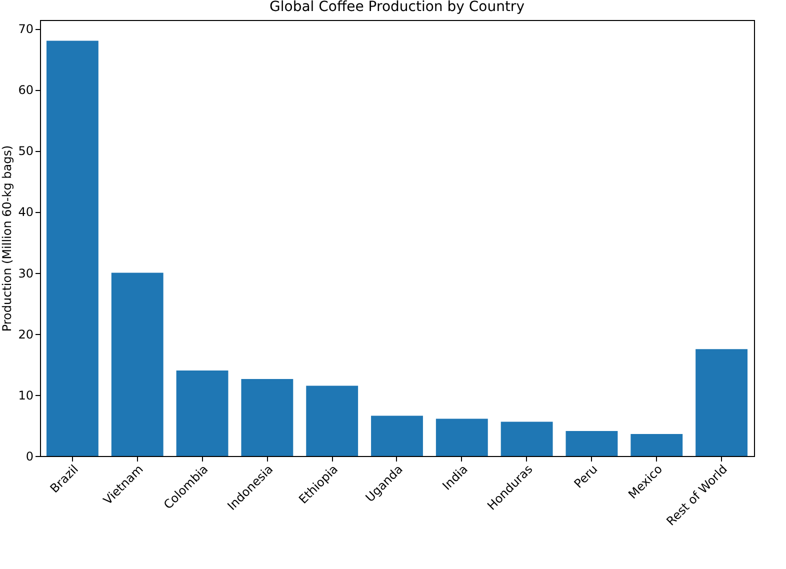 The height and width of the screenshot is (569, 786). Describe the element at coordinates (26, 395) in the screenshot. I see `y-tick-label: 10` at that location.